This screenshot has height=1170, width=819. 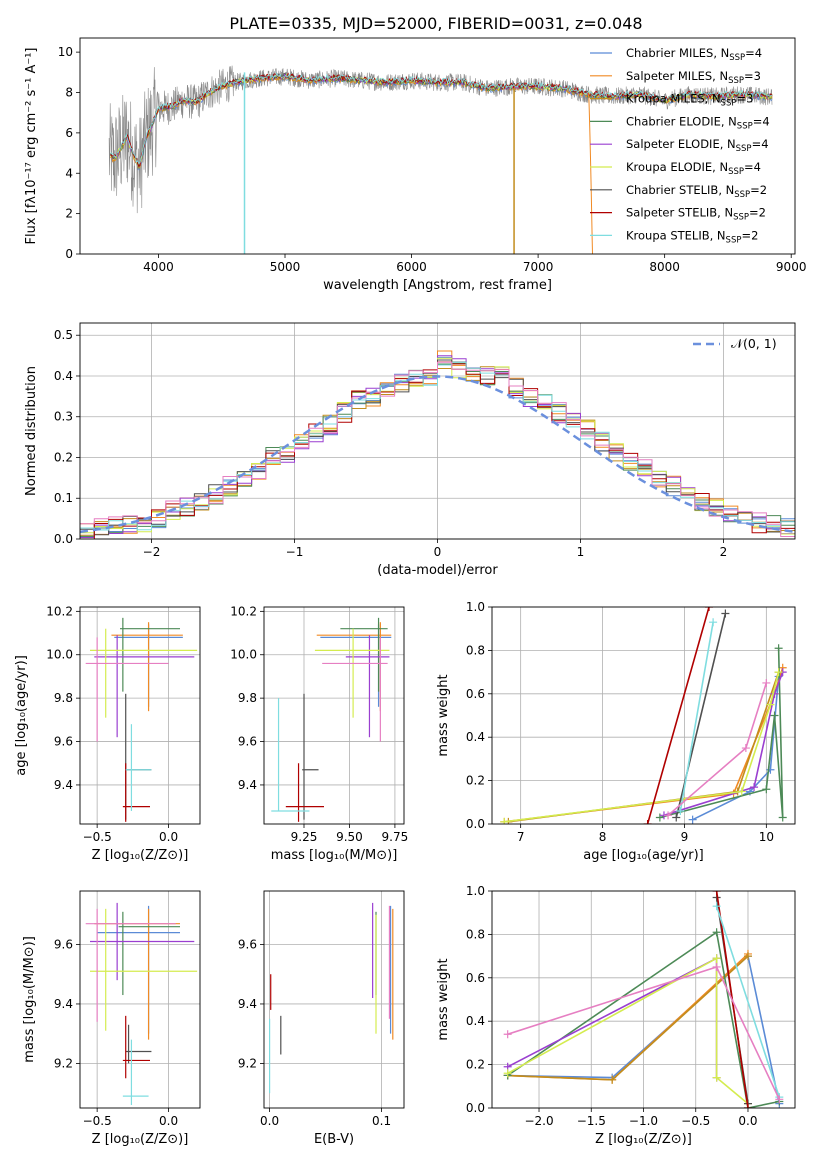 What do you see at coordinates (63, 335) in the screenshot?
I see `residuals-ytick-label: 0.5` at bounding box center [63, 335].